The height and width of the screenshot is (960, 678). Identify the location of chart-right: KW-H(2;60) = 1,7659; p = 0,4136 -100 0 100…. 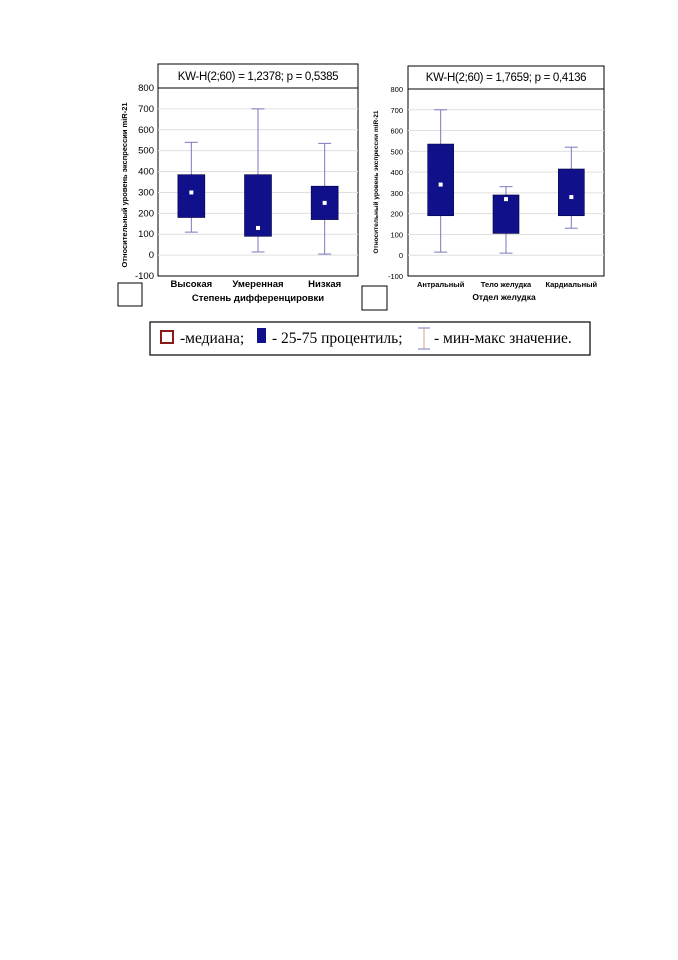
(483, 188).